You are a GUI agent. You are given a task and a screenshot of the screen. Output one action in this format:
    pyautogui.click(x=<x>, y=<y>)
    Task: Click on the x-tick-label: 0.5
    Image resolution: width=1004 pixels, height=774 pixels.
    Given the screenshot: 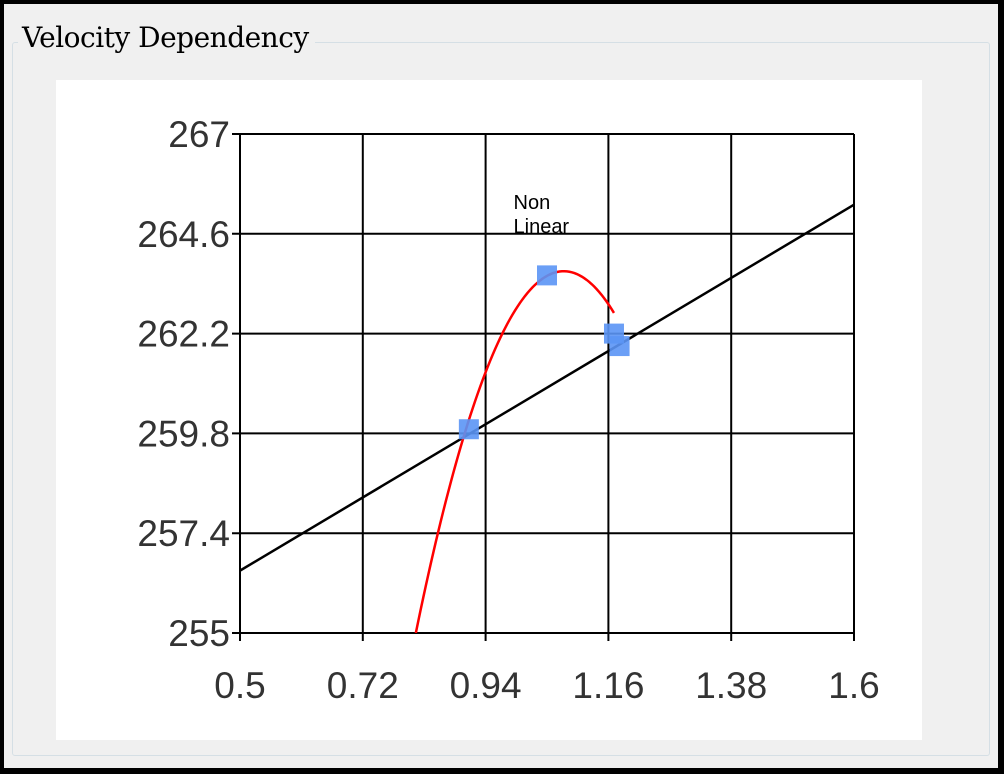 What is the action you would take?
    pyautogui.click(x=239, y=685)
    